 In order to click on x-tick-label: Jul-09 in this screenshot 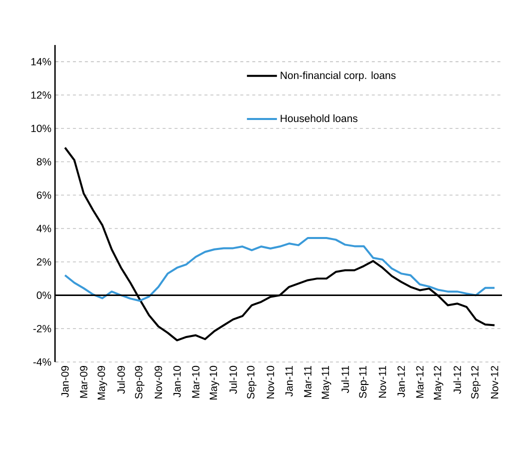, I will do `click(121, 380)`.